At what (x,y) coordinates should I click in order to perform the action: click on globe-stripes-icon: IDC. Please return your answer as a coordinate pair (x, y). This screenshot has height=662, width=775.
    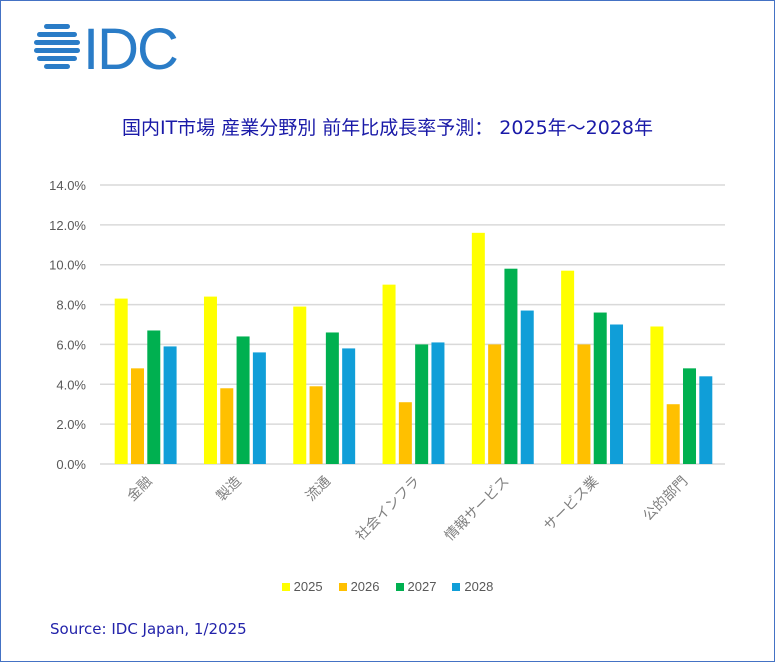
    Looking at the image, I should click on (106, 49).